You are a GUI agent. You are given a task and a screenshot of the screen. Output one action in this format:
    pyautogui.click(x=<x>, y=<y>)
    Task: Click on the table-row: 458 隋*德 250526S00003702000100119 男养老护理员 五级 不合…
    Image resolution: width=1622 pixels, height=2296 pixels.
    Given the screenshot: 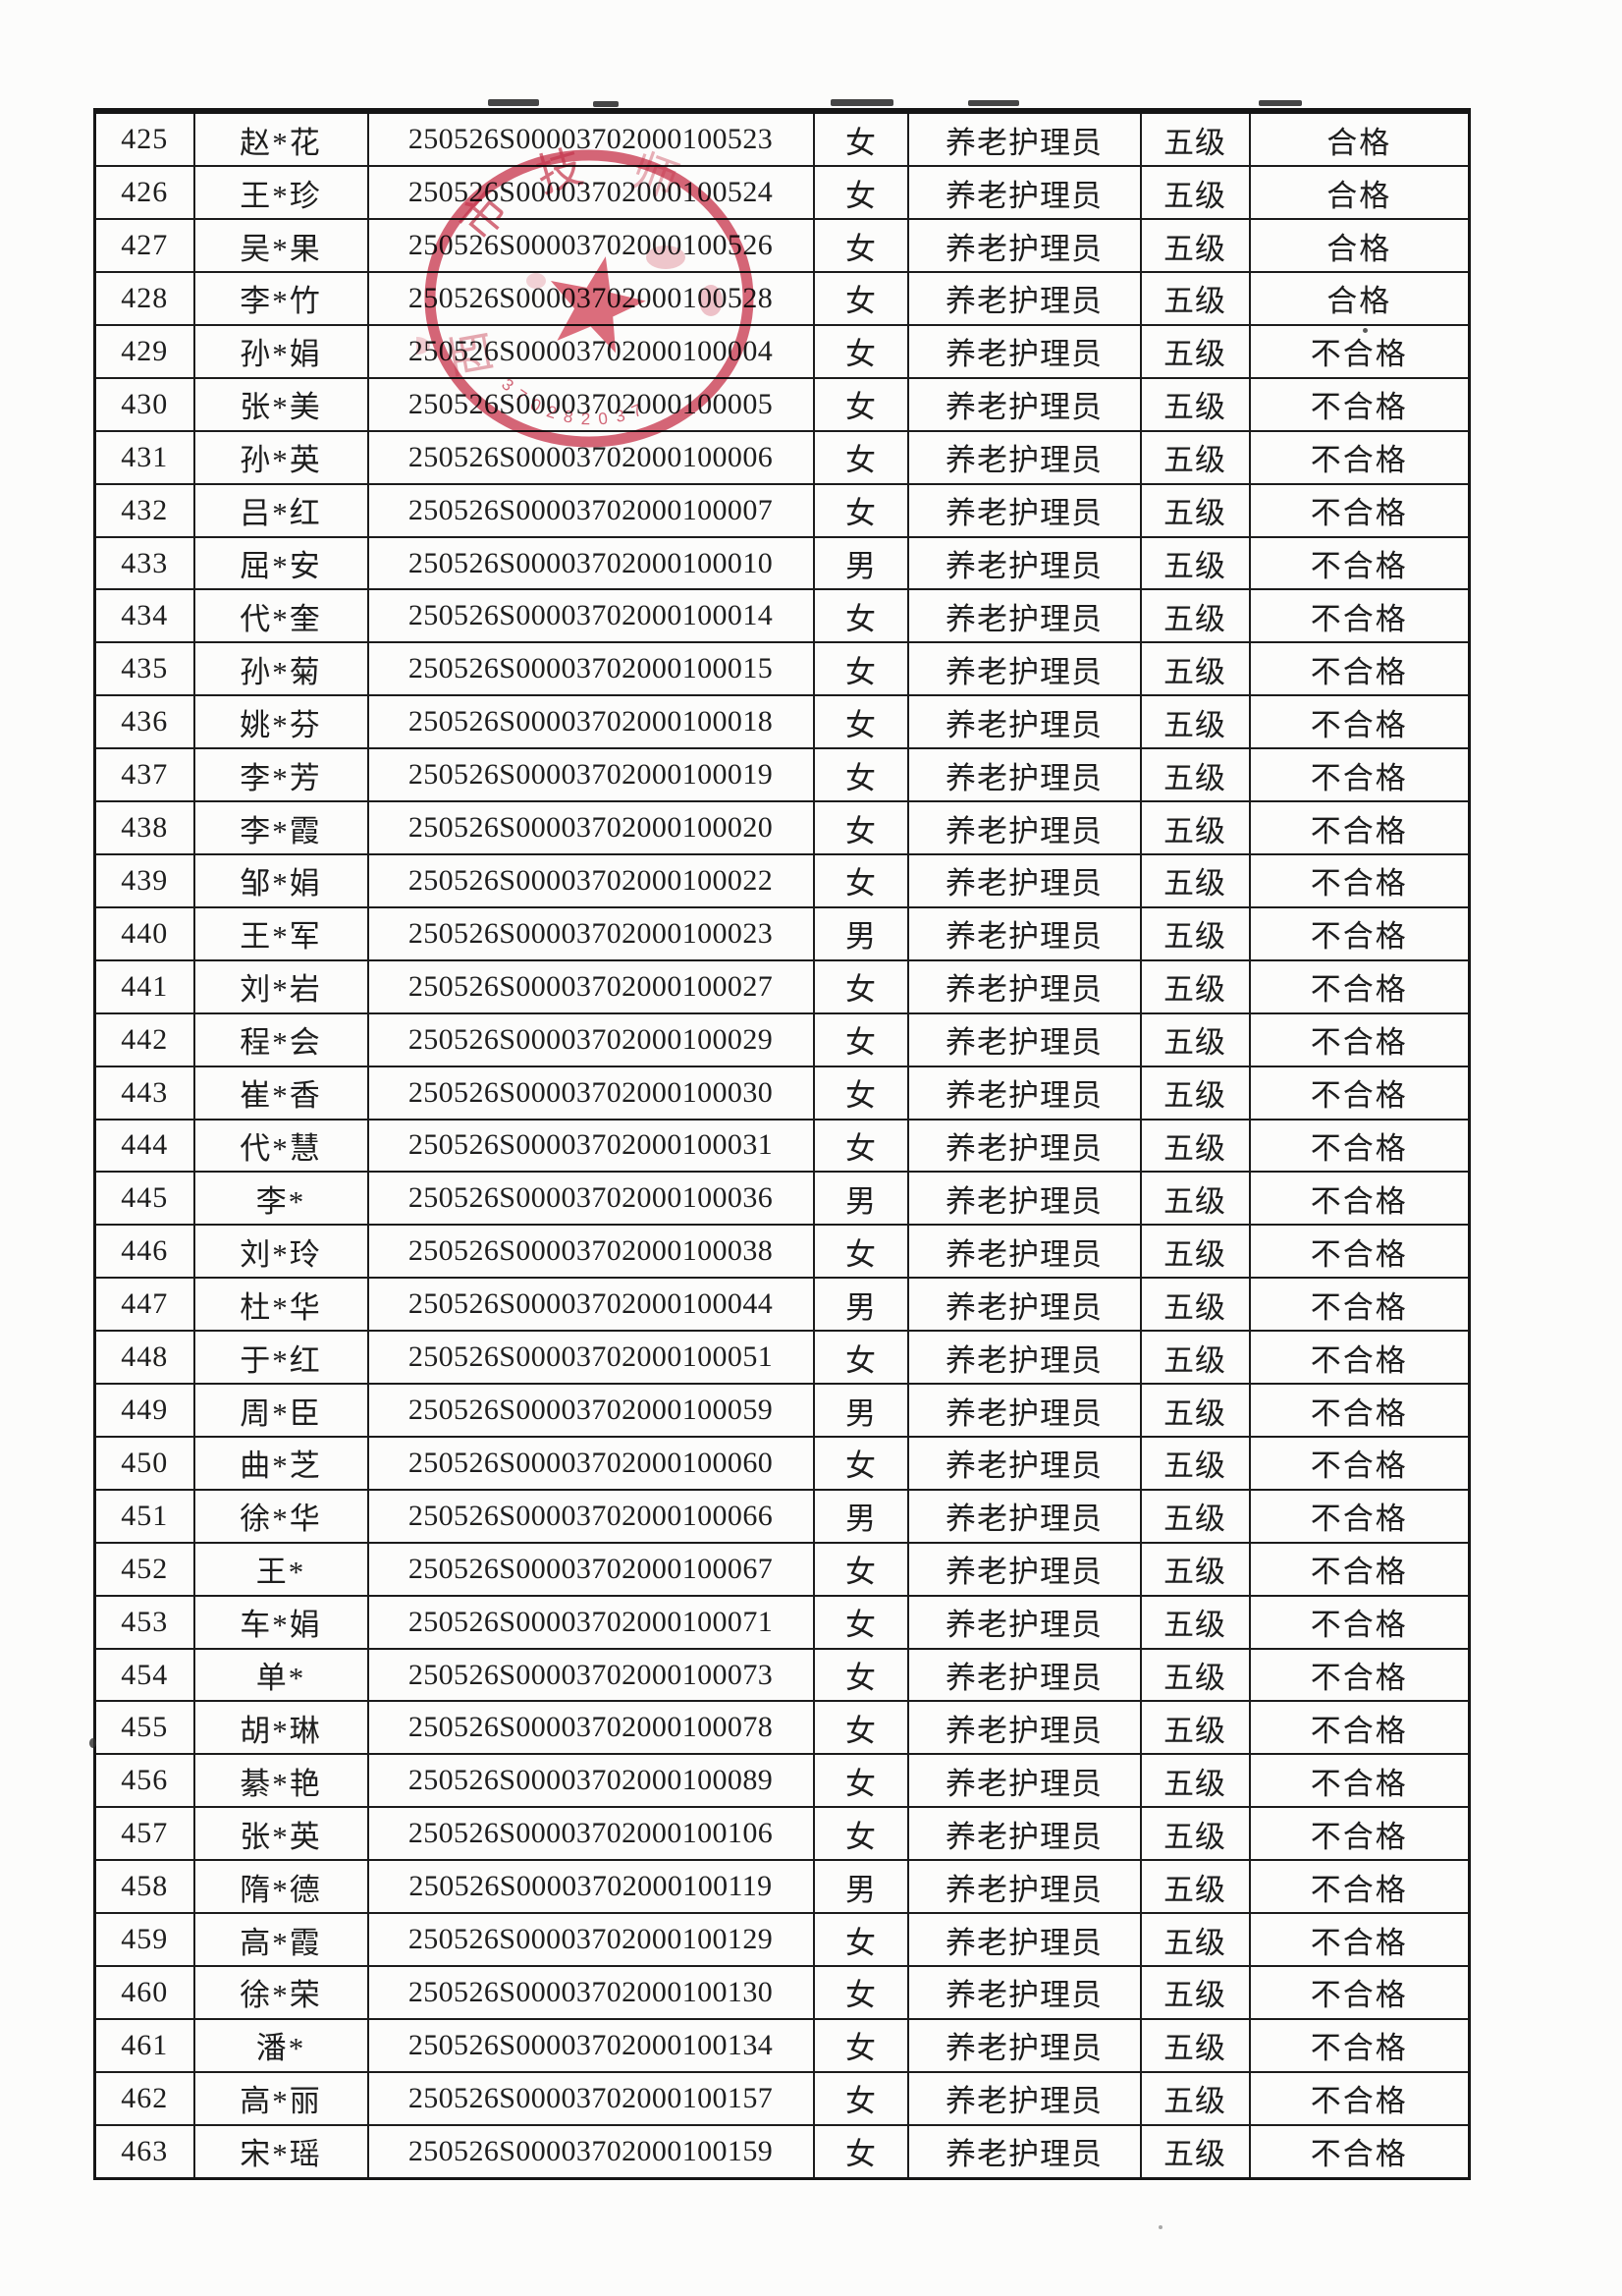 What is the action you would take?
    pyautogui.click(x=782, y=1887)
    